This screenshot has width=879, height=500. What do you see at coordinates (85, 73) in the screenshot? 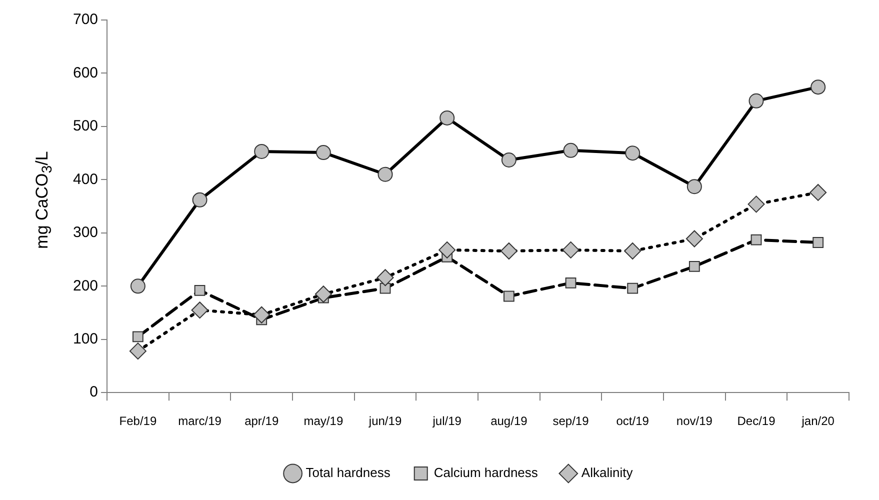
I see `y-tick-label: 600` at bounding box center [85, 73].